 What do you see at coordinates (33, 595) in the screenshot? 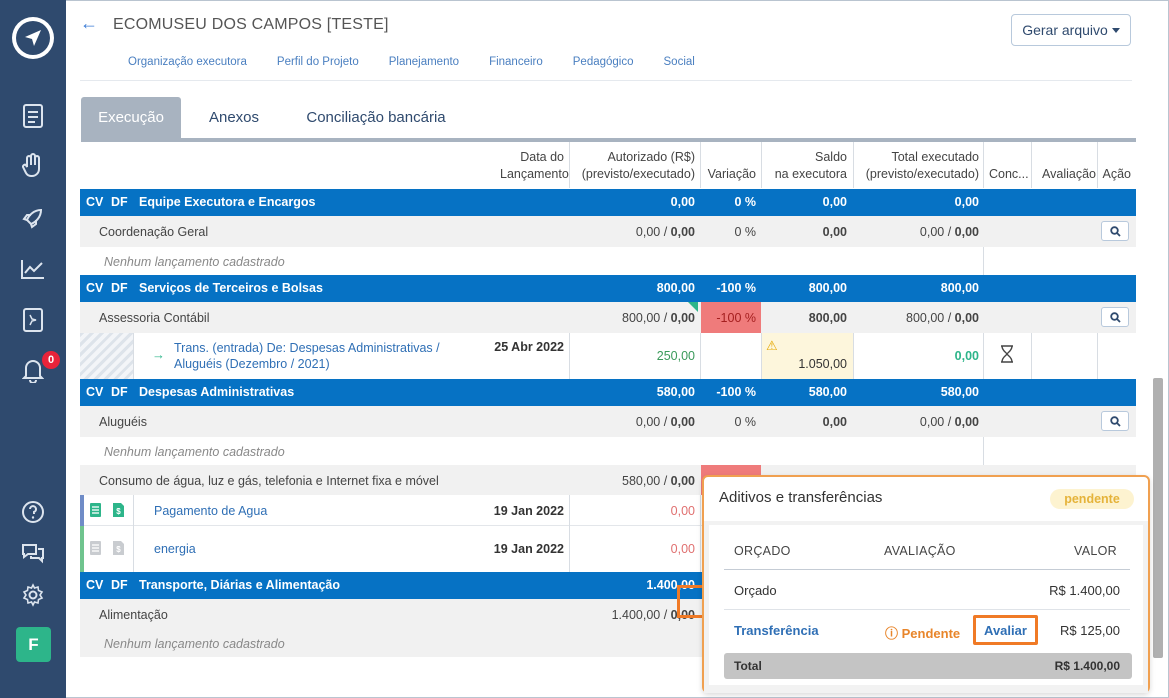
I see `gear-icon` at bounding box center [33, 595].